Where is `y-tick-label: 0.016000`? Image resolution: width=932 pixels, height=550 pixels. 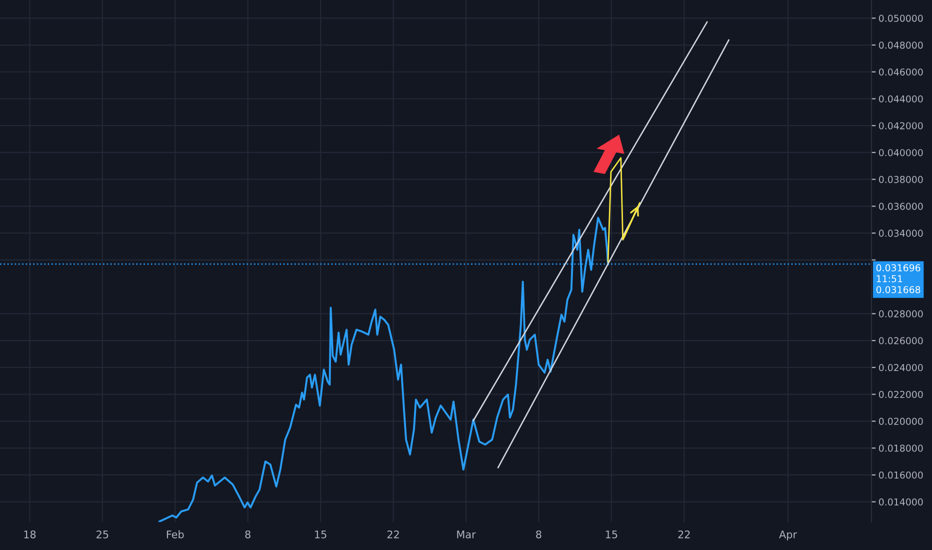 y-tick-label: 0.016000 is located at coordinates (900, 475).